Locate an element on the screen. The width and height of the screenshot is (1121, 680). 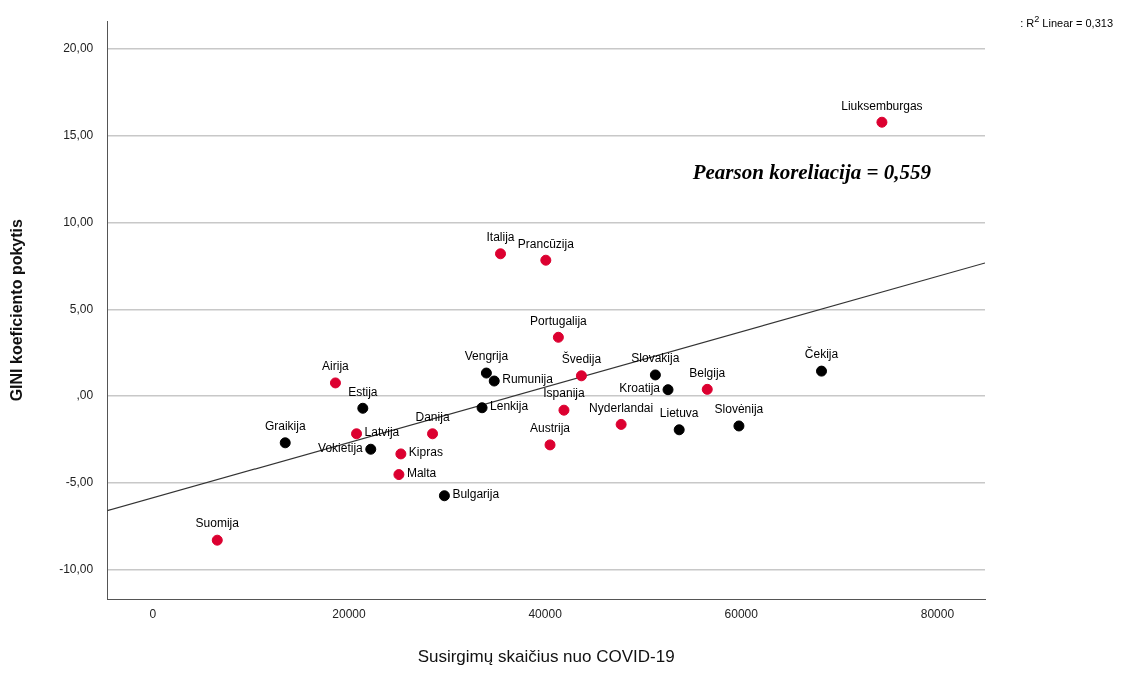
annotation: Prancūzija is located at coordinates (546, 243).